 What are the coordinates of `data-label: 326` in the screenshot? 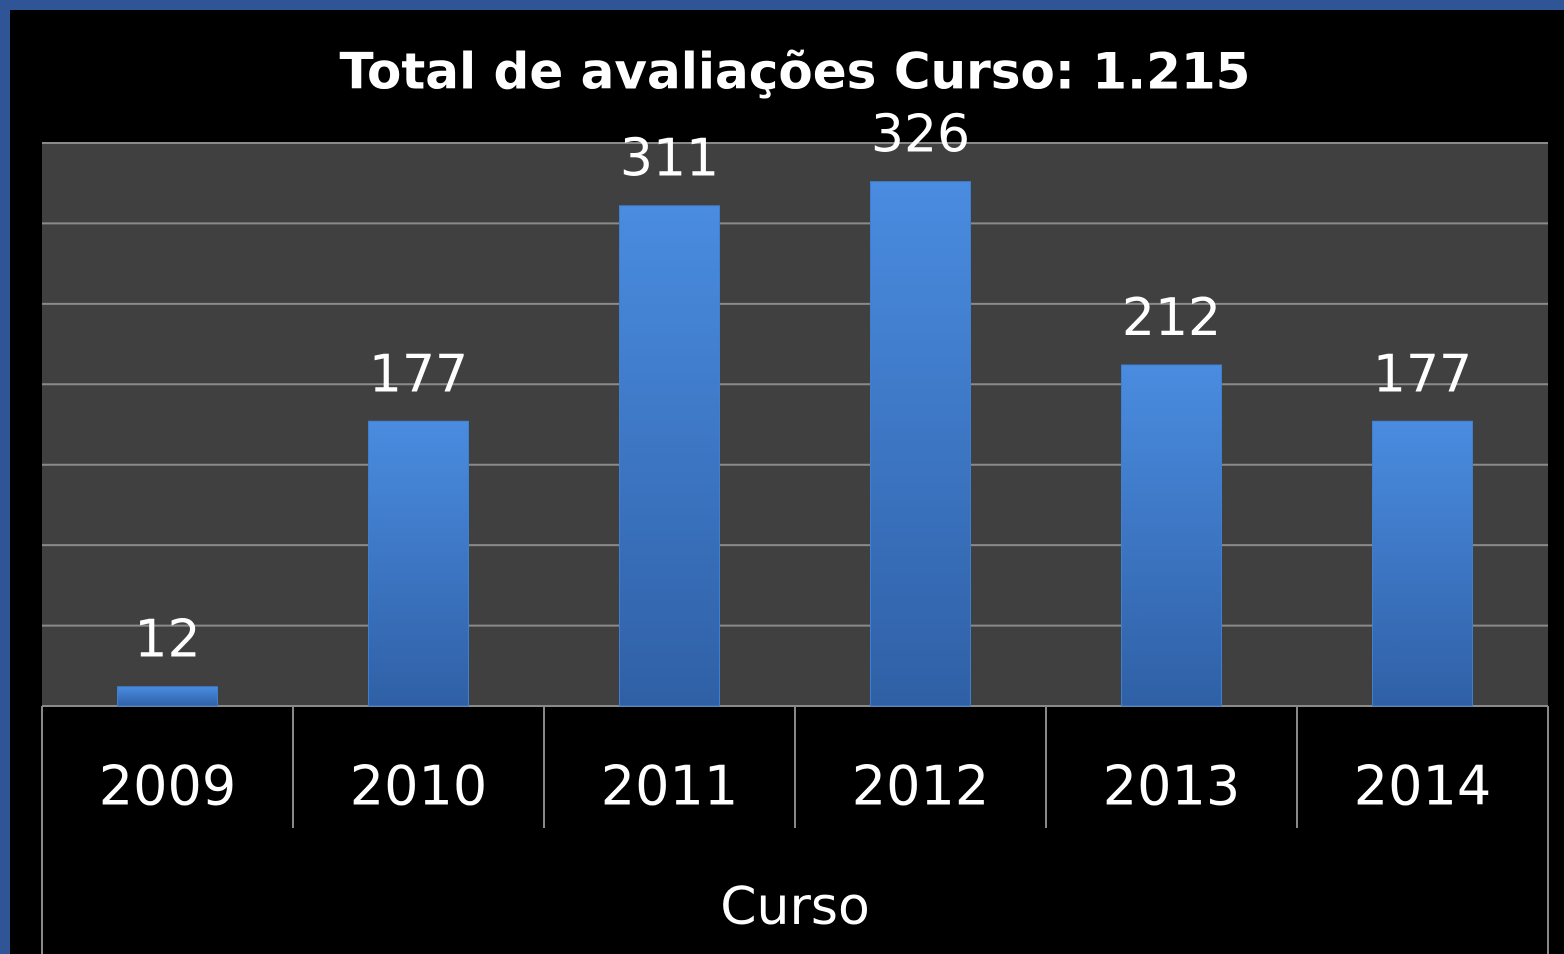 It's located at (920, 135).